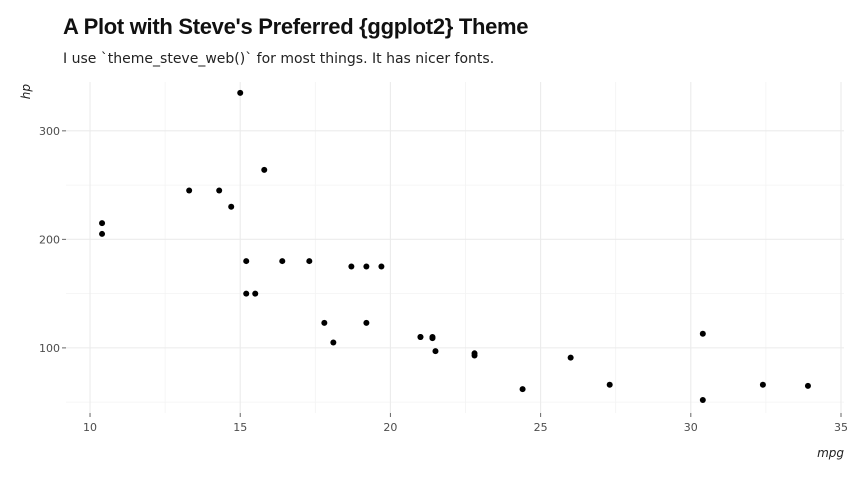 This screenshot has width=864, height=480. What do you see at coordinates (49, 239) in the screenshot?
I see `y-tick-label: 200` at bounding box center [49, 239].